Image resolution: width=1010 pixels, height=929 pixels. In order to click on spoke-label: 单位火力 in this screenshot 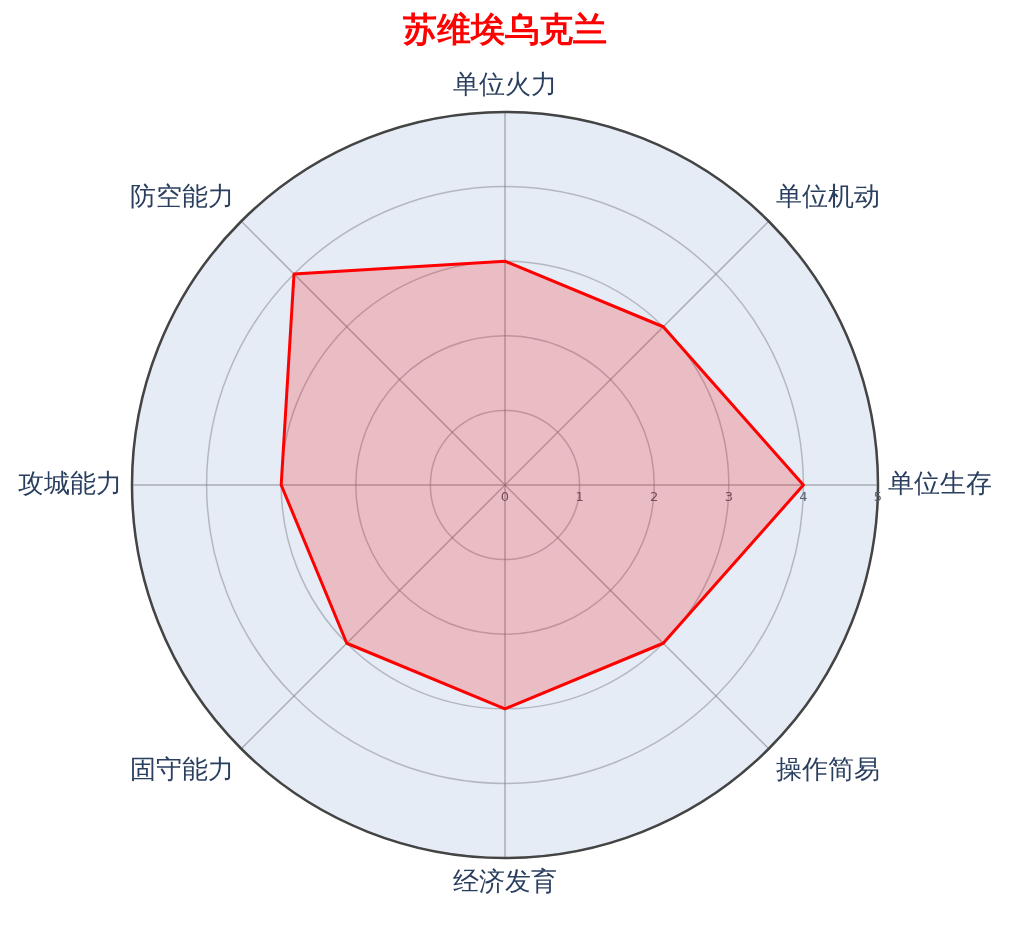, I will do `click(505, 84)`.